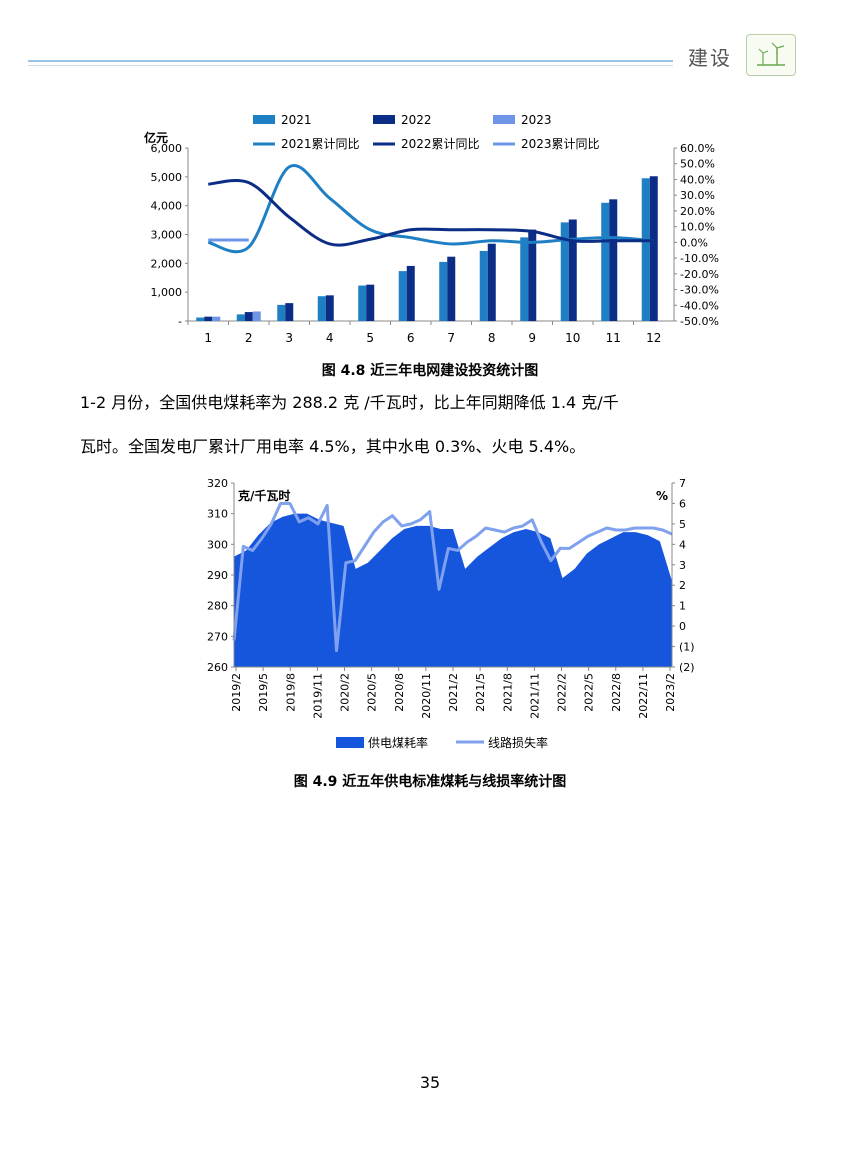 Image resolution: width=860 pixels, height=1163 pixels. Describe the element at coordinates (217, 544) in the screenshot. I see `left-tick-label: 300` at that location.